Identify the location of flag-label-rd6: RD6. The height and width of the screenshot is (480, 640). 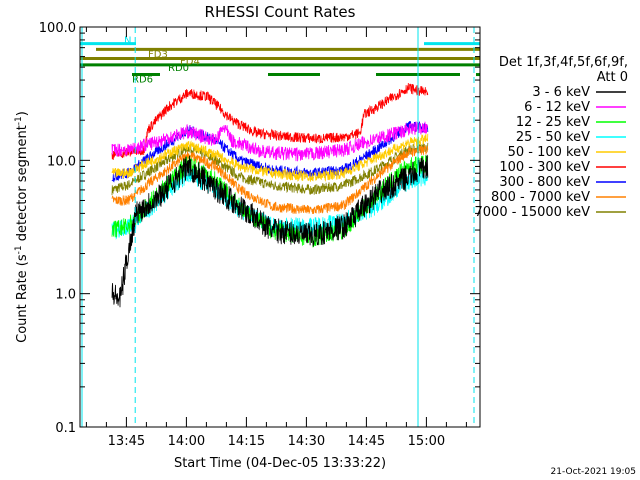
(142, 80).